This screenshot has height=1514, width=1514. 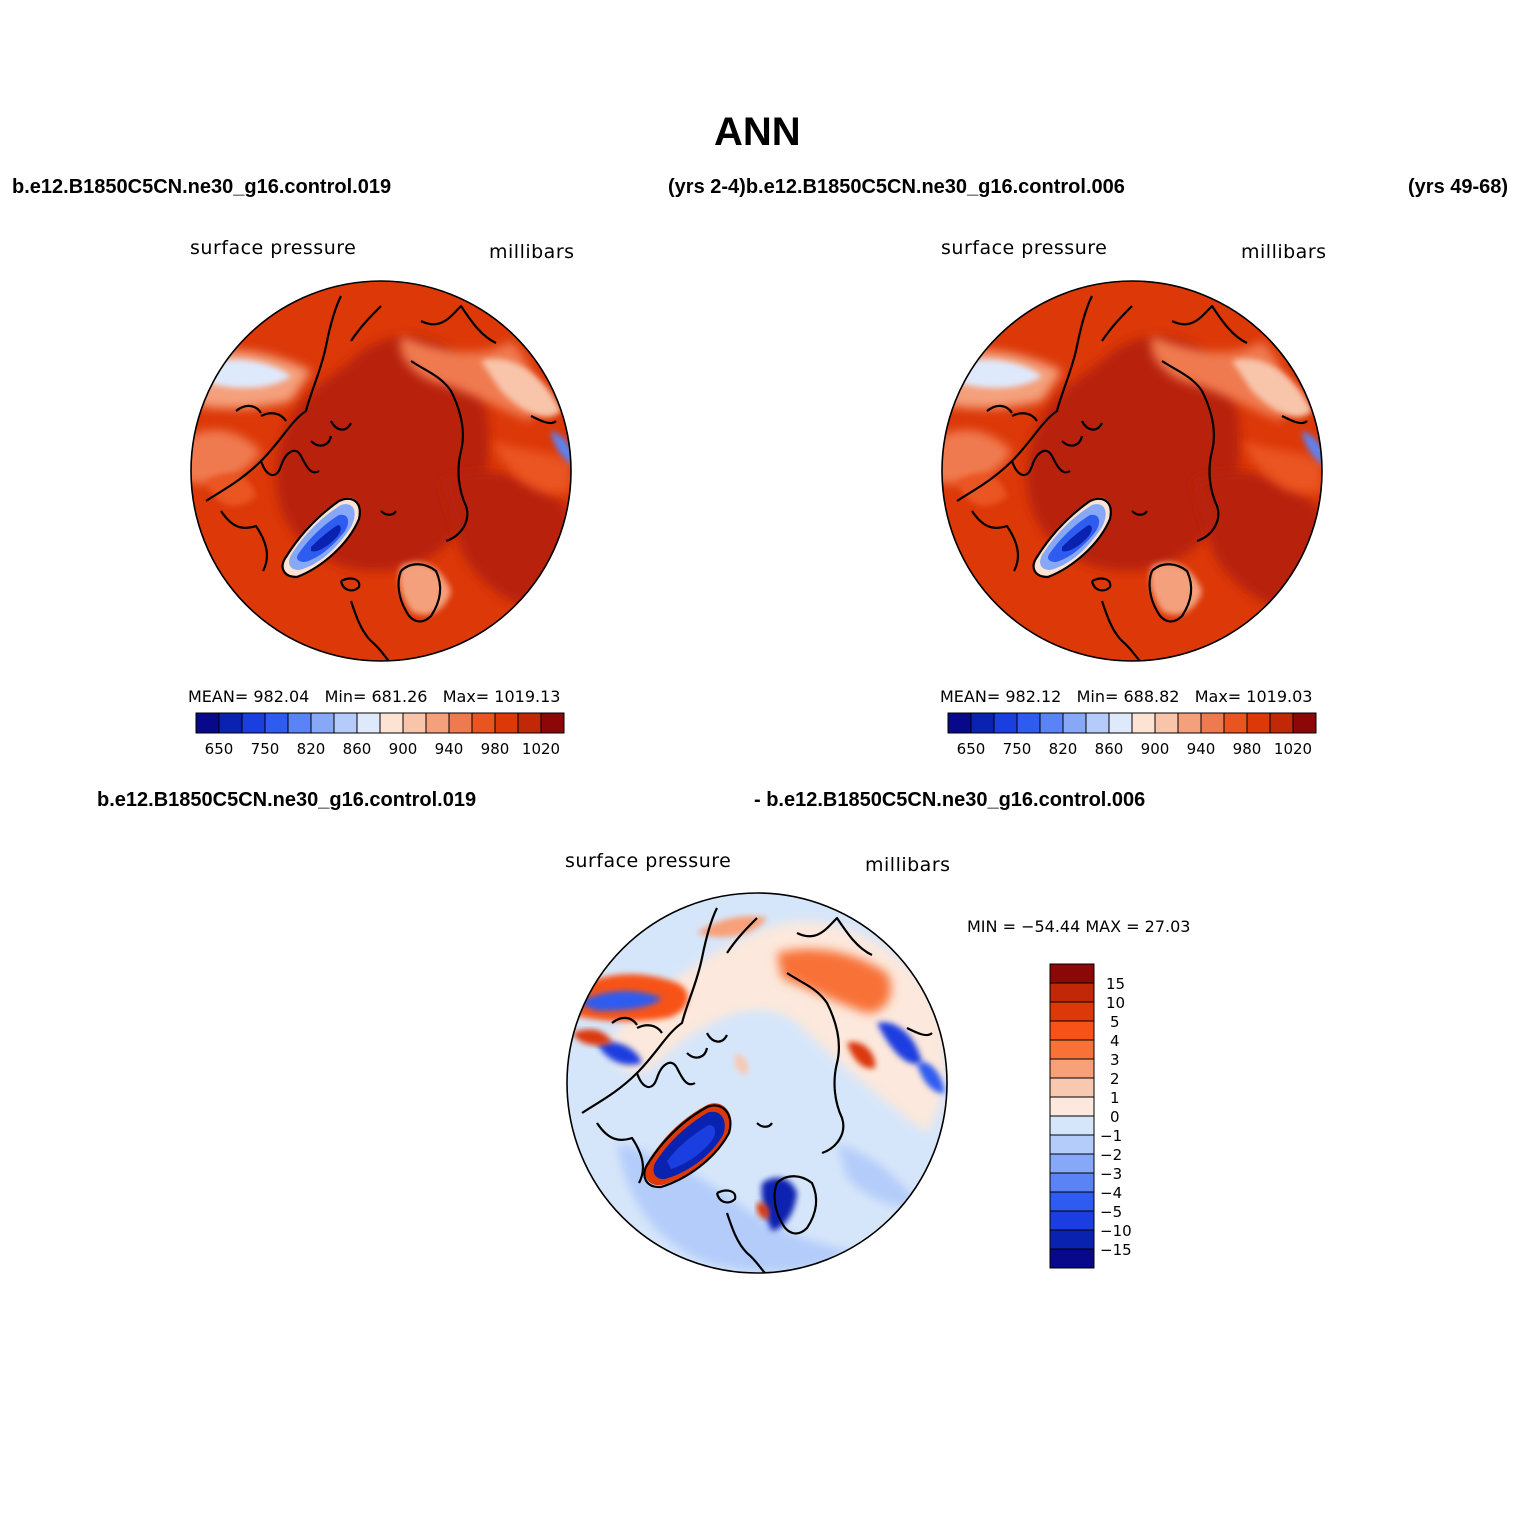 I want to click on cb3-tick-label: 3, so click(x=1115, y=1060).